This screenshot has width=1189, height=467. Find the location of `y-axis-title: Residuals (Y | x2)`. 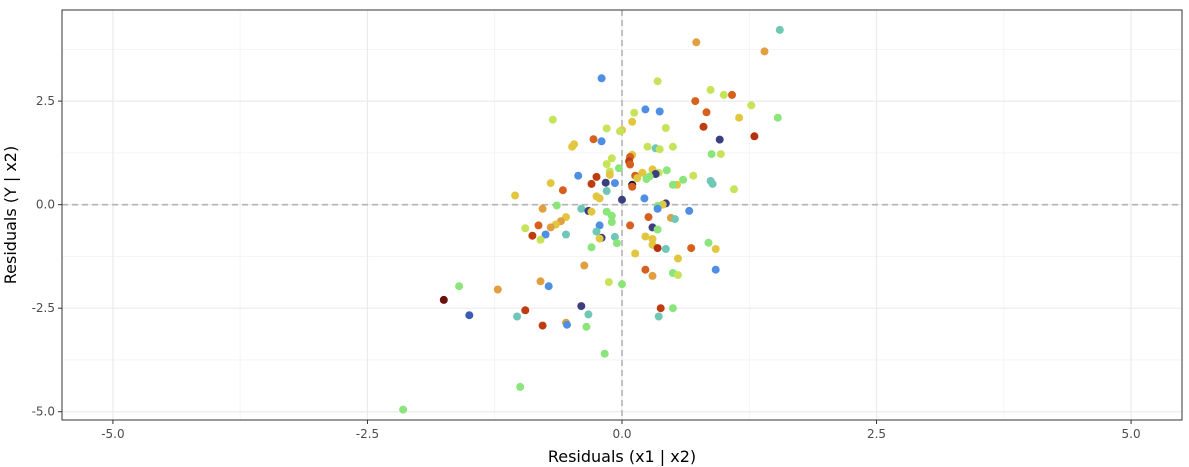

y-axis-title: Residuals (Y | x2) is located at coordinates (10, 215).